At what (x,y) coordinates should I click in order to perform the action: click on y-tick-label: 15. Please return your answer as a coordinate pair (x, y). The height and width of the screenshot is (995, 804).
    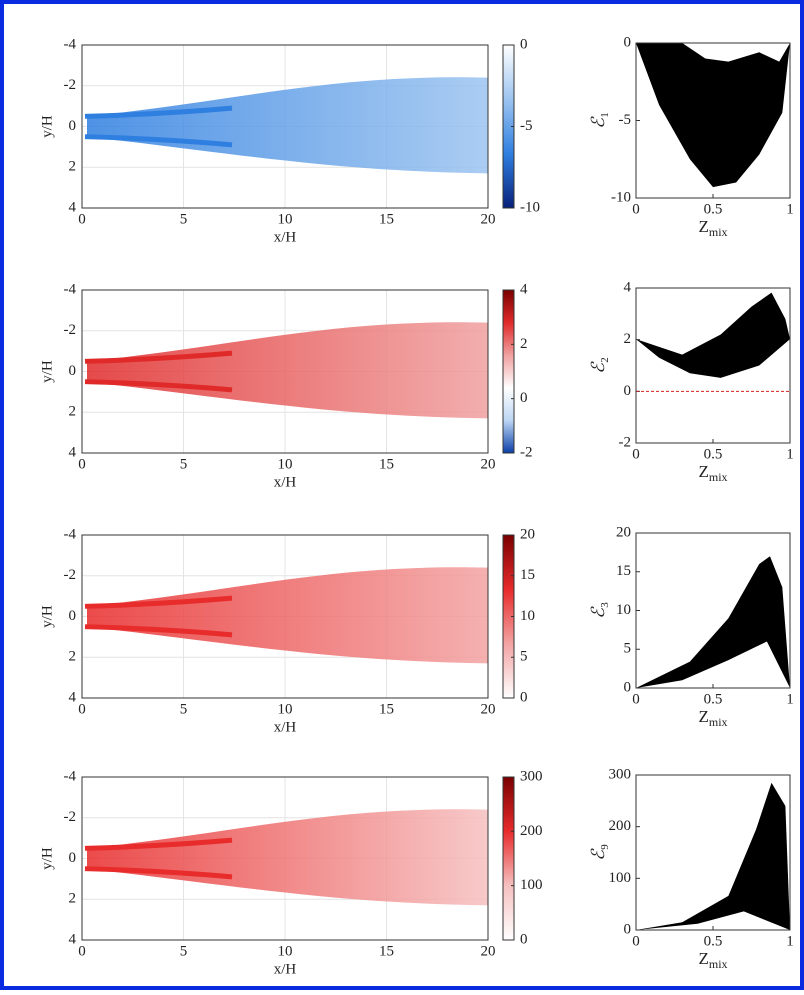
    Looking at the image, I should click on (623, 571).